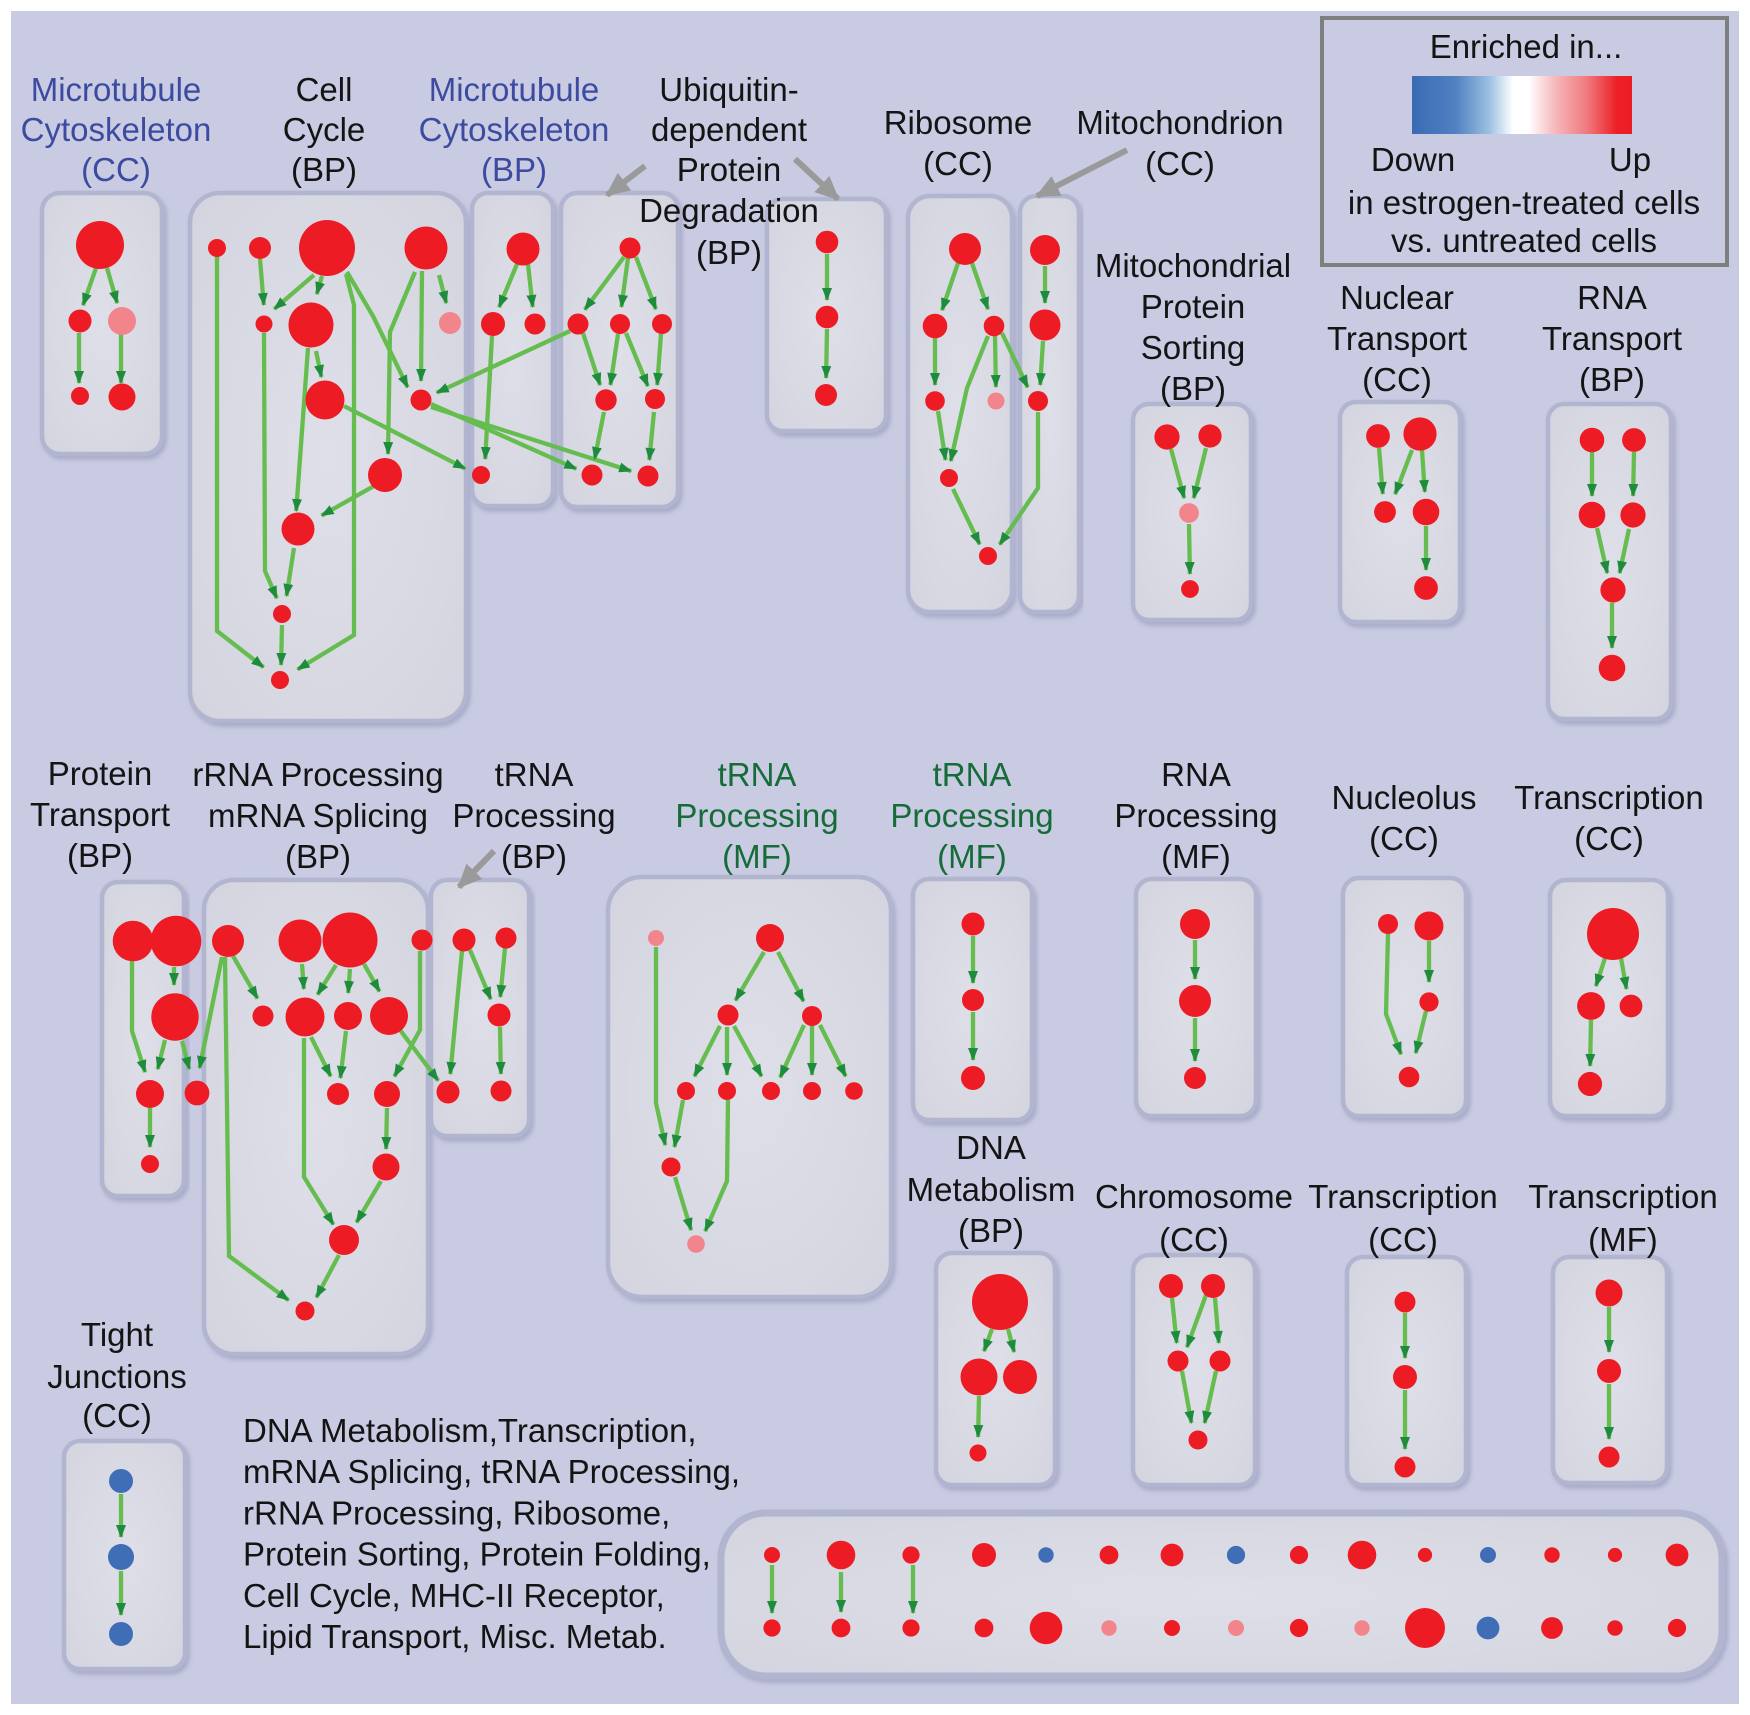 This screenshot has width=1750, height=1715. I want to click on svg-text: rRNA Processing, so click(317, 774).